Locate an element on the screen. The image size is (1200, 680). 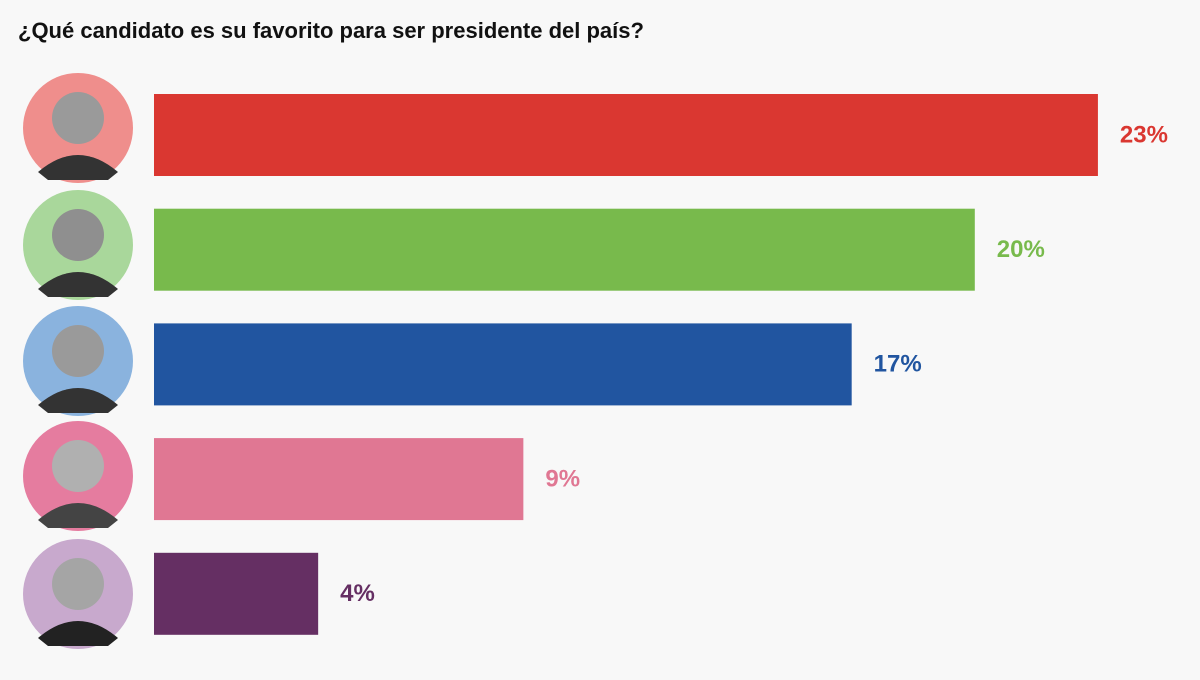
portraits is located at coordinates (78, 361).